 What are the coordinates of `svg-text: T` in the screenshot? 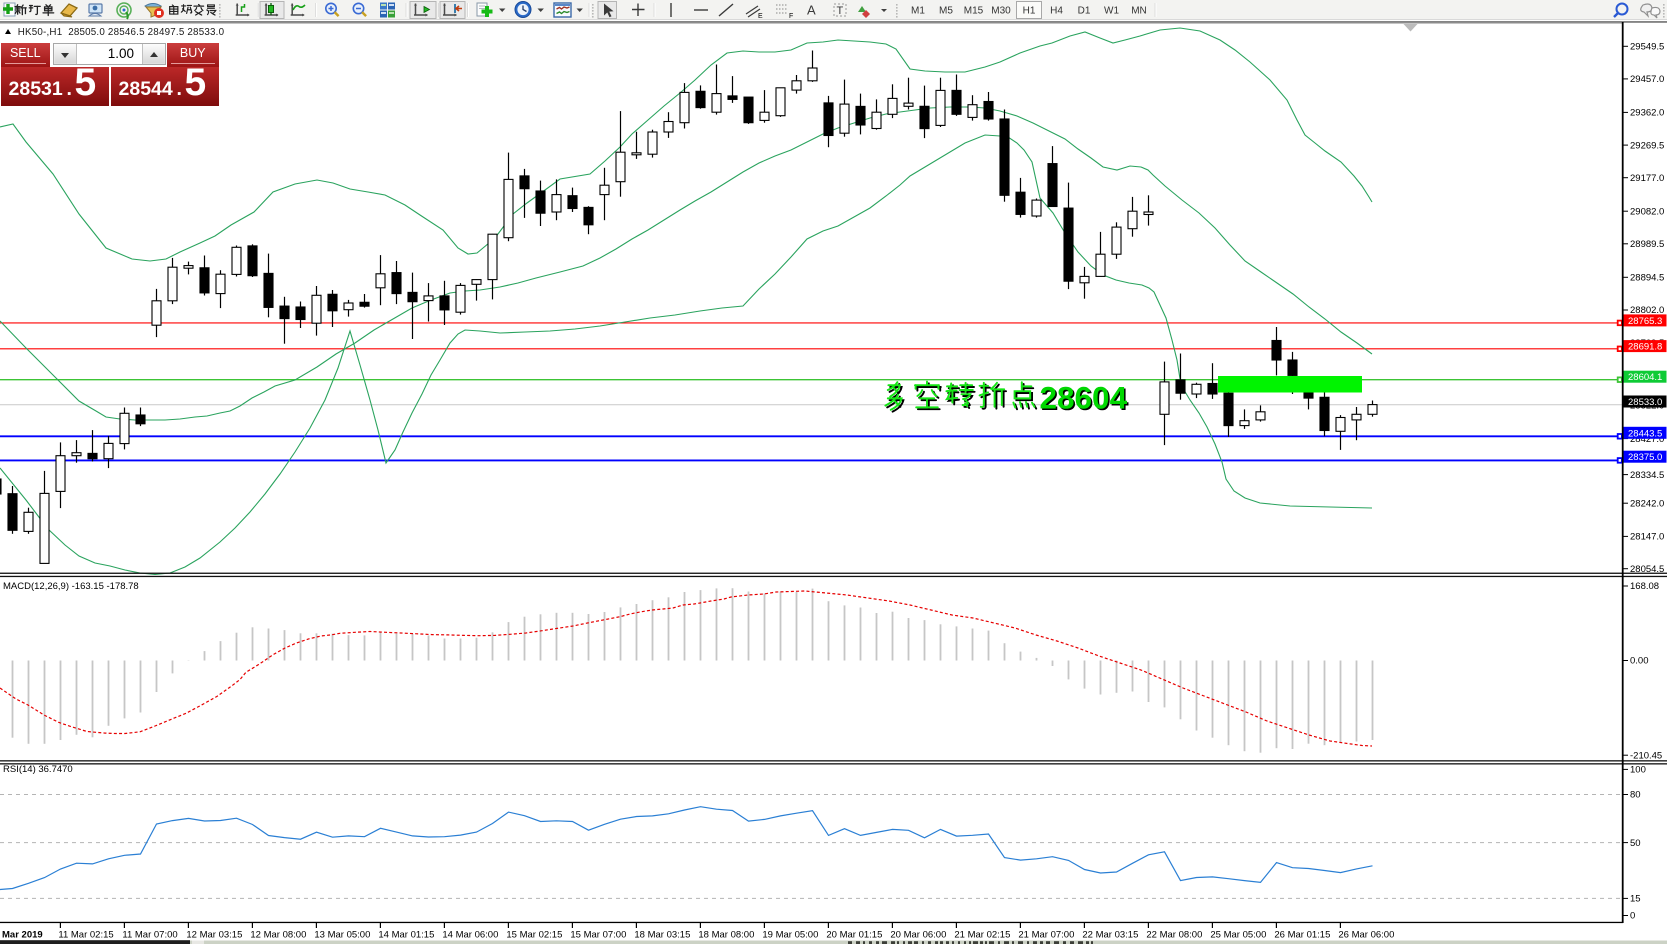 It's located at (840, 11).